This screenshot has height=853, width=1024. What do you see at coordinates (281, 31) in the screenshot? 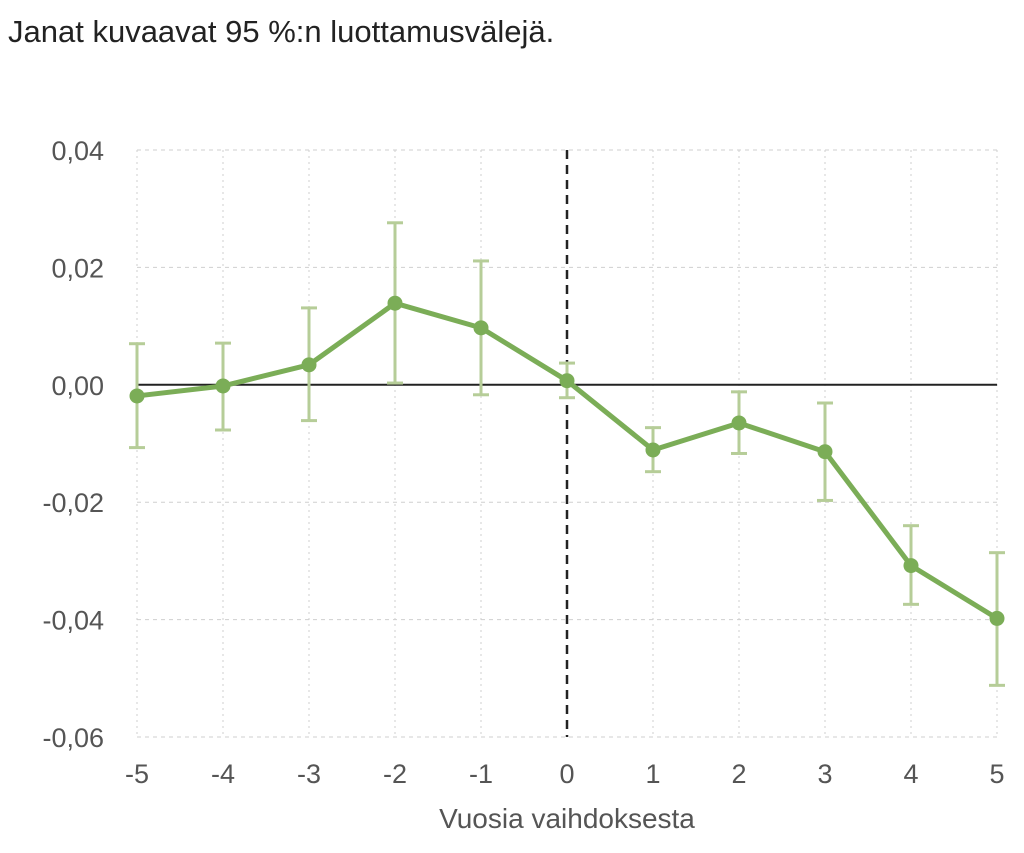
I see `chart-subtitle: Janat kuvaavat 95 %:n luottamusvälejä.` at bounding box center [281, 31].